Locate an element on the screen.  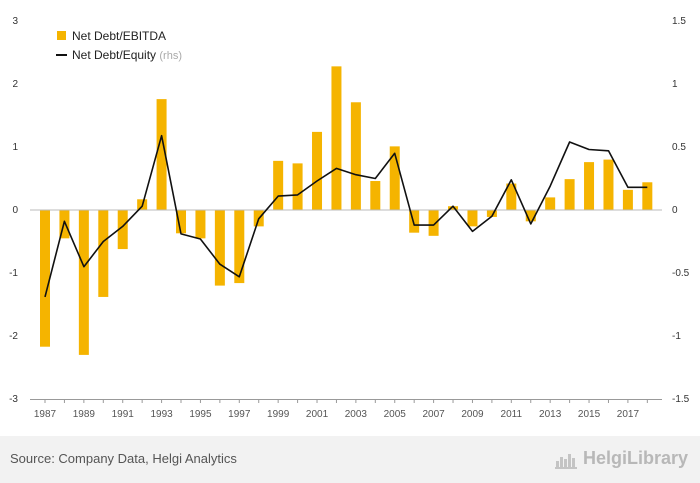
bar-1994 is located at coordinates (181, 222).